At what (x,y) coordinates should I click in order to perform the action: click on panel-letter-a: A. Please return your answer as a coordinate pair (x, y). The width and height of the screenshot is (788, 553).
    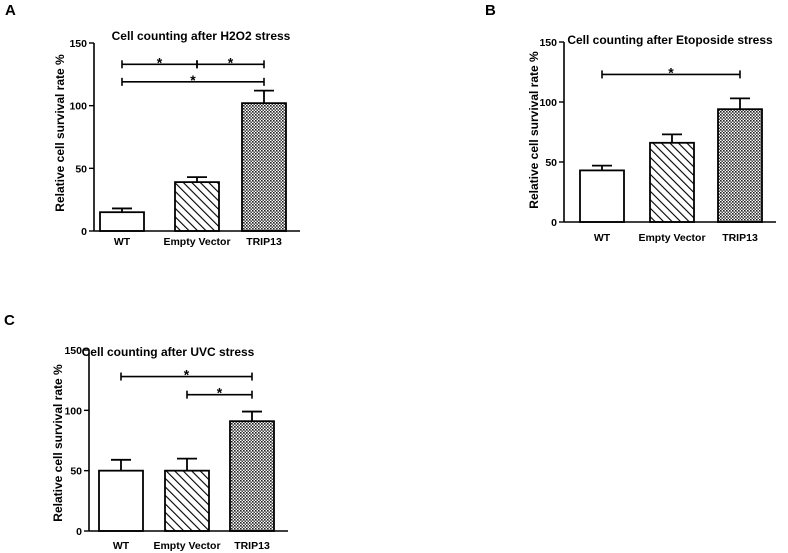
    Looking at the image, I should click on (10, 10).